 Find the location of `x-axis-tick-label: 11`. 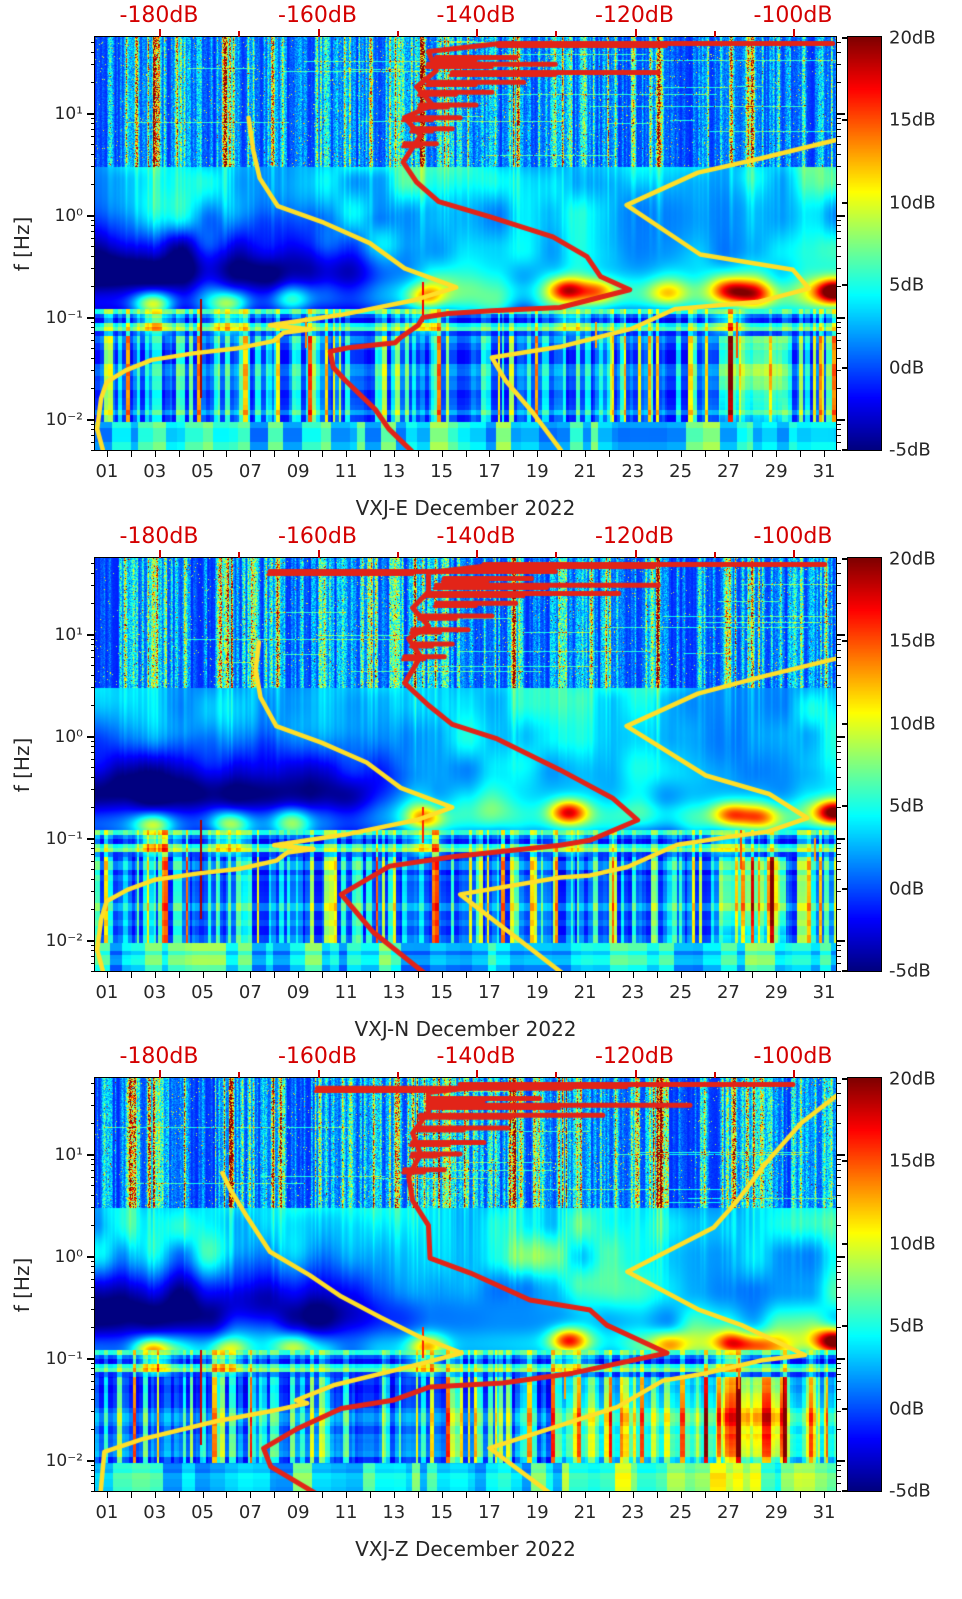

x-axis-tick-label: 11 is located at coordinates (346, 471).